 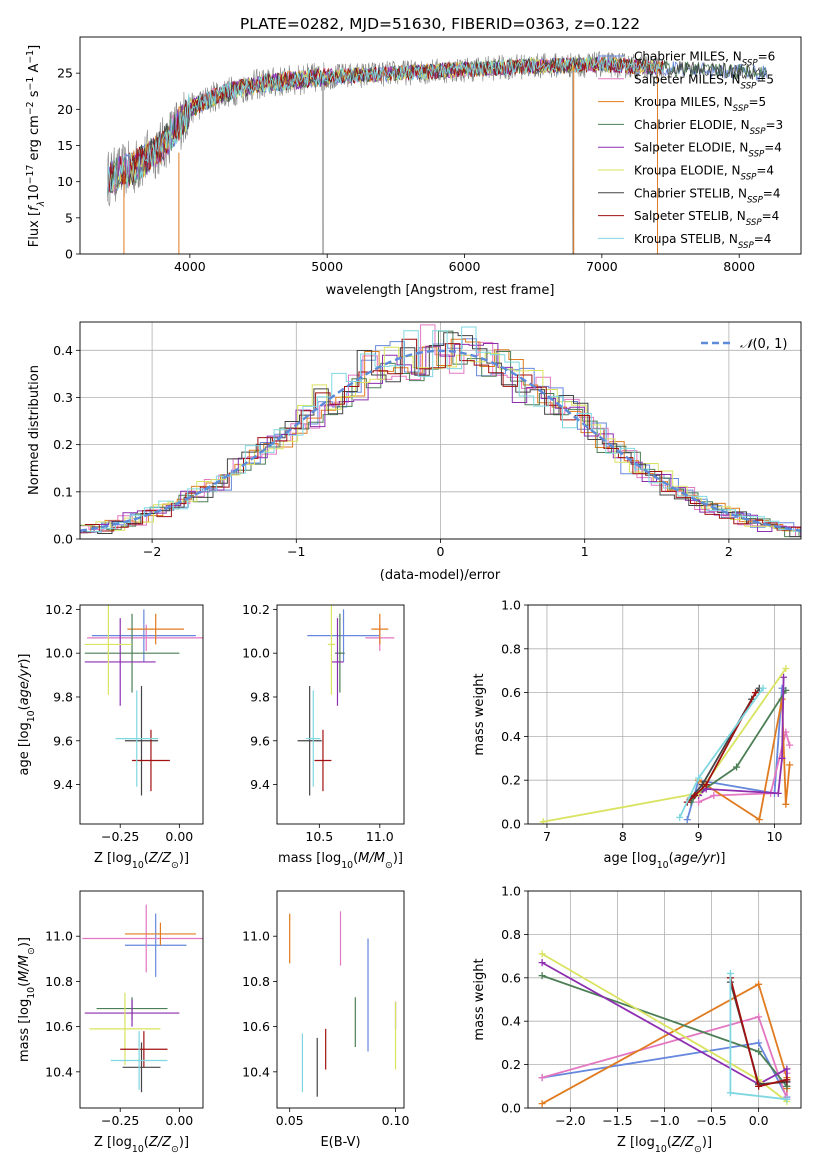 I want to click on x-tick-label: 0, so click(x=441, y=551).